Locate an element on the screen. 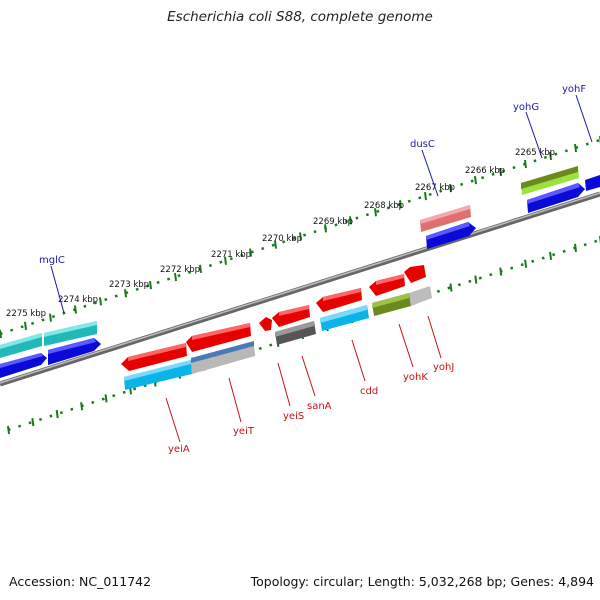 The height and width of the screenshot is (600, 600). gene-label-yohG: yohG is located at coordinates (526, 107).